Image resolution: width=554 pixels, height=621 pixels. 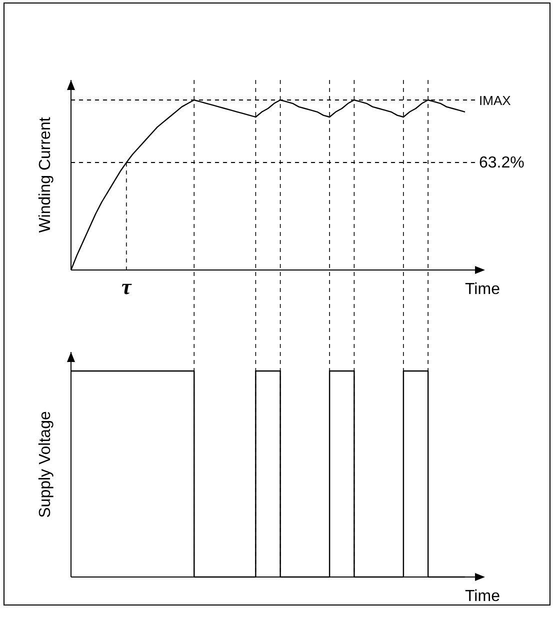 What do you see at coordinates (127, 286) in the screenshot?
I see `text: τ` at bounding box center [127, 286].